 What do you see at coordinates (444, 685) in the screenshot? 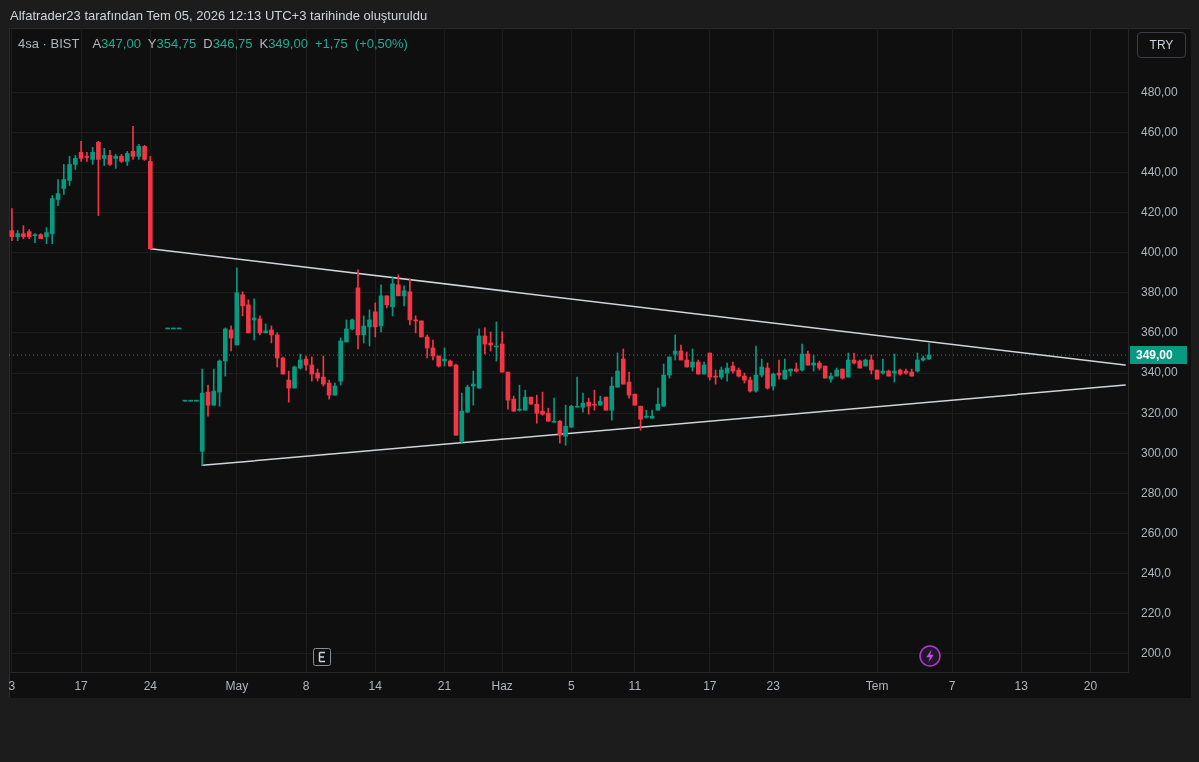
I see `x-tick-label: 21` at bounding box center [444, 685].